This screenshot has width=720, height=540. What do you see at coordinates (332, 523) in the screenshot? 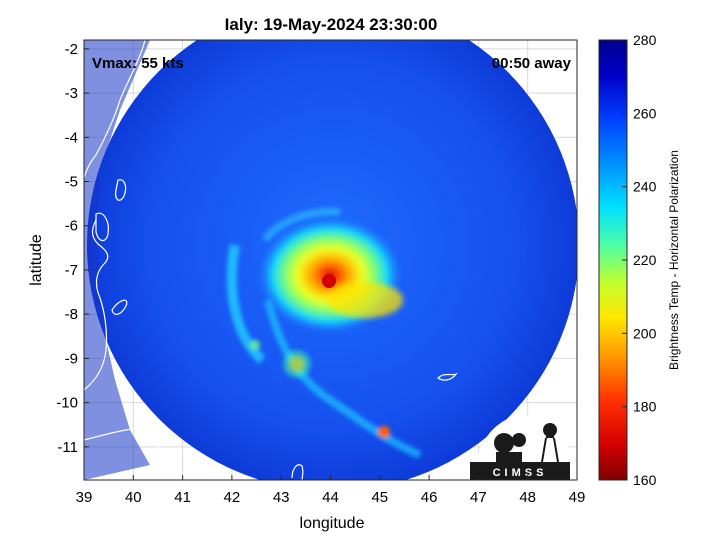
I see `x-axis-label: longitude` at bounding box center [332, 523].